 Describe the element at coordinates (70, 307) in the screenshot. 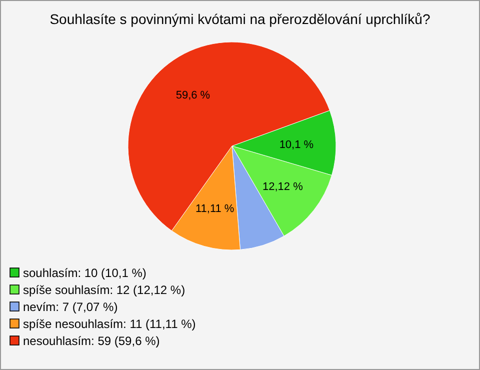

I see `legend-label: nevím: 7 (7,07 %)` at that location.